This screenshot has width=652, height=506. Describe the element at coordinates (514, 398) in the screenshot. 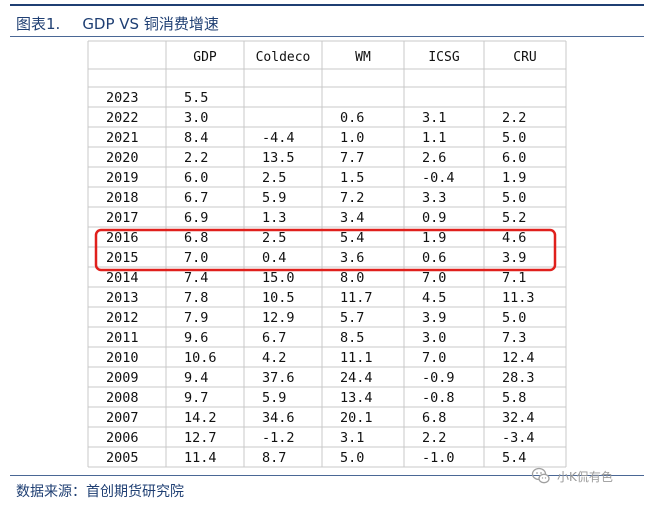

I see `table-cell: 5.8` at that location.